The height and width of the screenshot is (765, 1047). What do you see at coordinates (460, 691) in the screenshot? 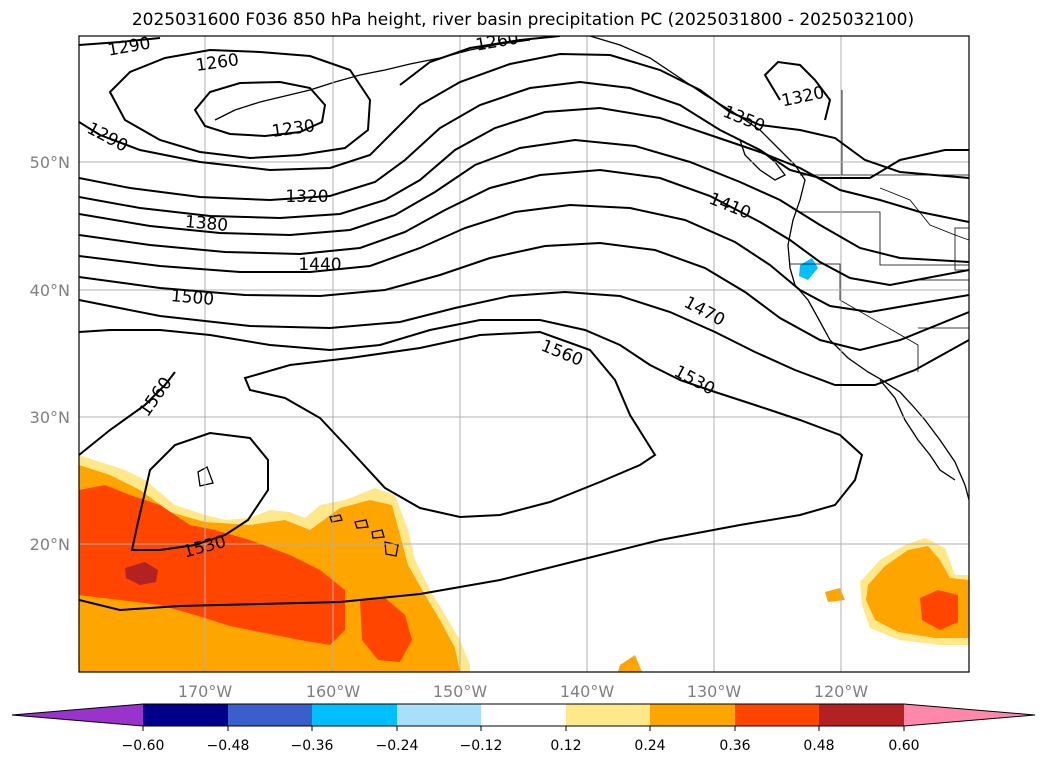
I see `lon-label: 150°W` at bounding box center [460, 691].